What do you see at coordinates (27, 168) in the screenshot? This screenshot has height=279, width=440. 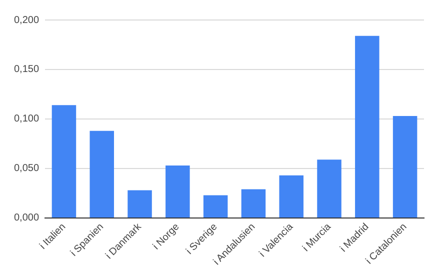 I see `y-tick-label: 0,050` at bounding box center [27, 168].